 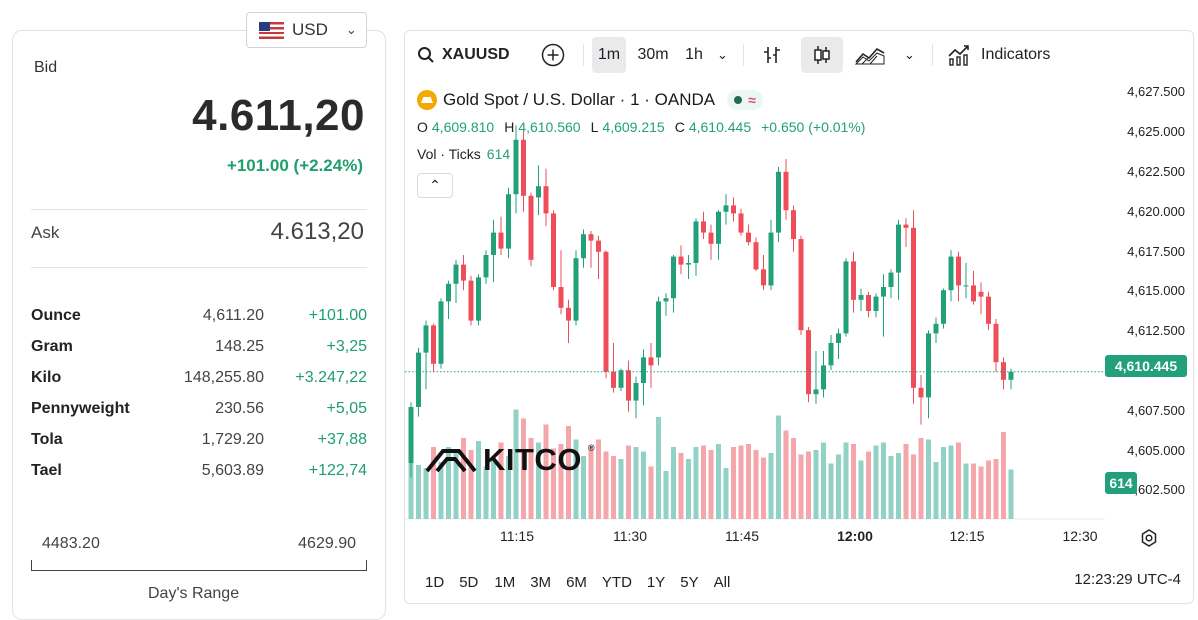 I want to click on bar-chart-type-button, so click(x=772, y=55).